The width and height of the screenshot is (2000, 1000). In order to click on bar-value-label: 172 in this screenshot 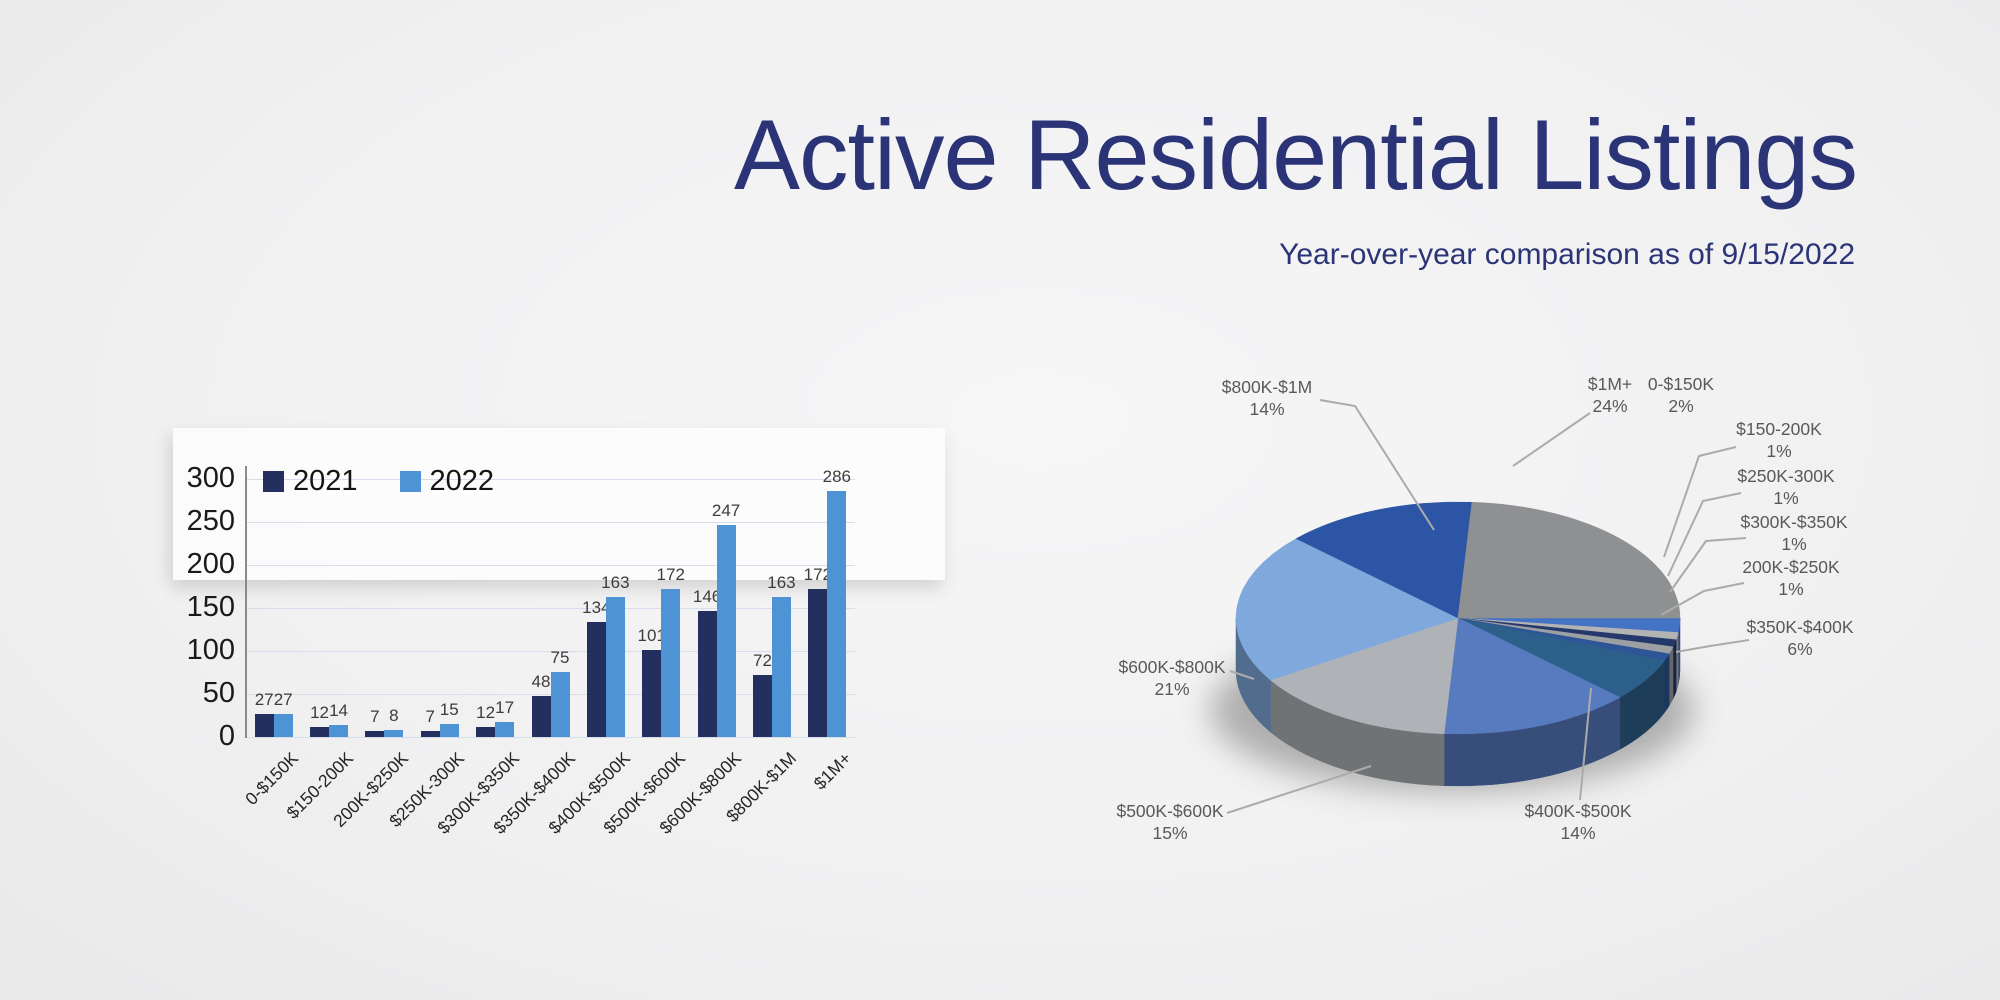, I will do `click(670, 574)`.